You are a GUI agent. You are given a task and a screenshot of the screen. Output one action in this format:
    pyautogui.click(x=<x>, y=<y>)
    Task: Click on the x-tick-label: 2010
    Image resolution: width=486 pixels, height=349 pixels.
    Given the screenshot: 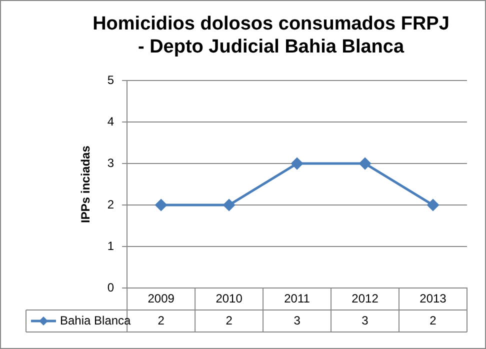 What is the action you would take?
    pyautogui.click(x=229, y=298)
    